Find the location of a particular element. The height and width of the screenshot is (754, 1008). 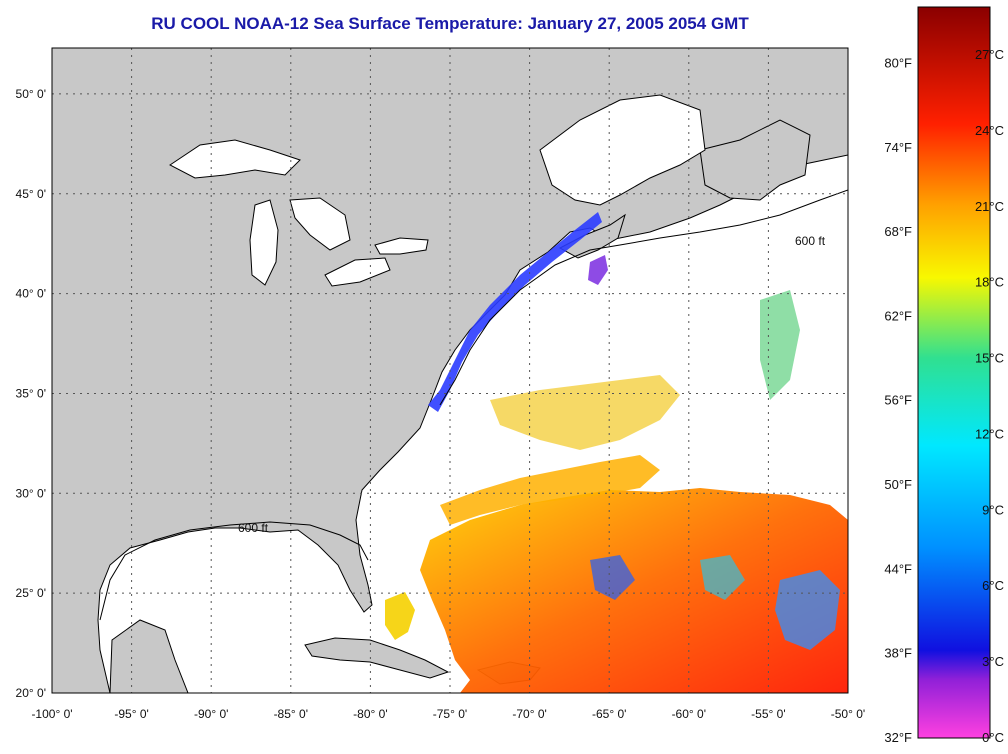

fahrenheit-tick-label: 32°F is located at coordinates (898, 737).